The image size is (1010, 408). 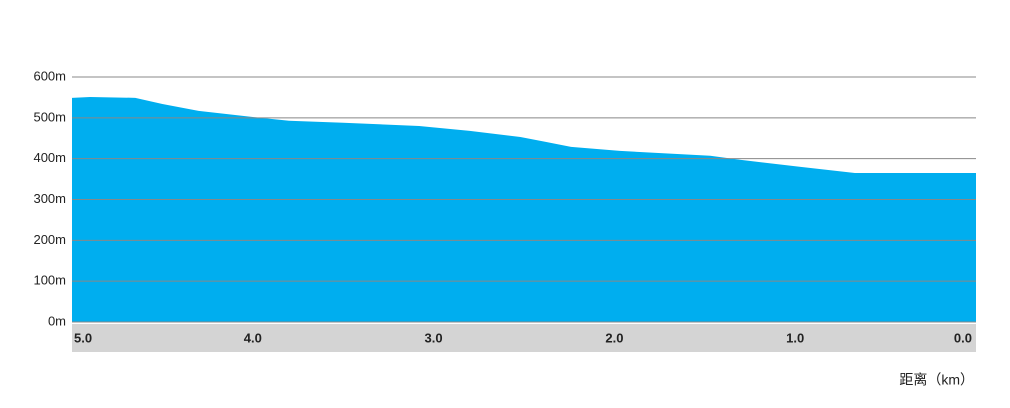 What do you see at coordinates (49, 116) in the screenshot?
I see `y-tick-label: 500m` at bounding box center [49, 116].